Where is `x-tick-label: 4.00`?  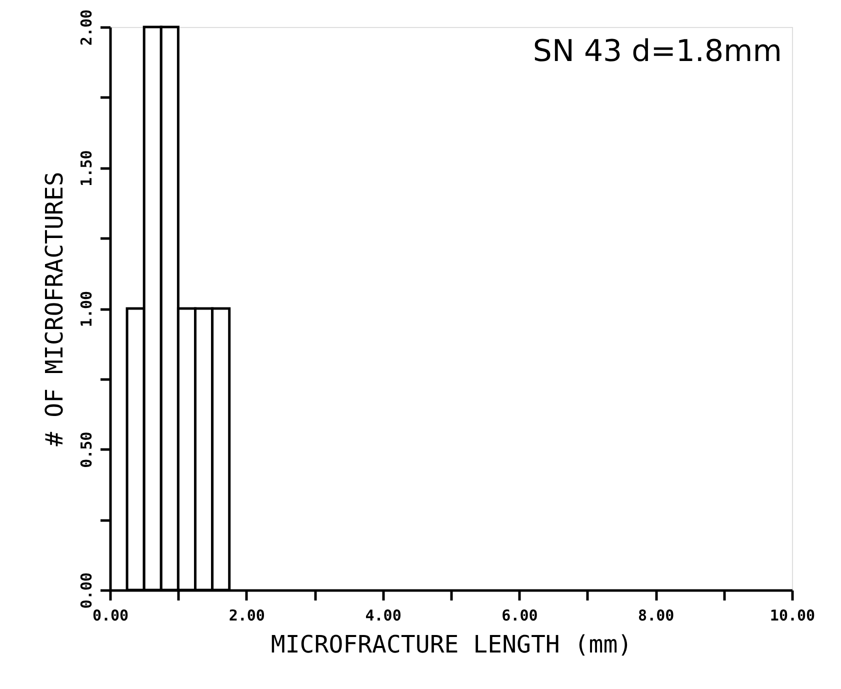
x-tick-label: 4.00 is located at coordinates (383, 615).